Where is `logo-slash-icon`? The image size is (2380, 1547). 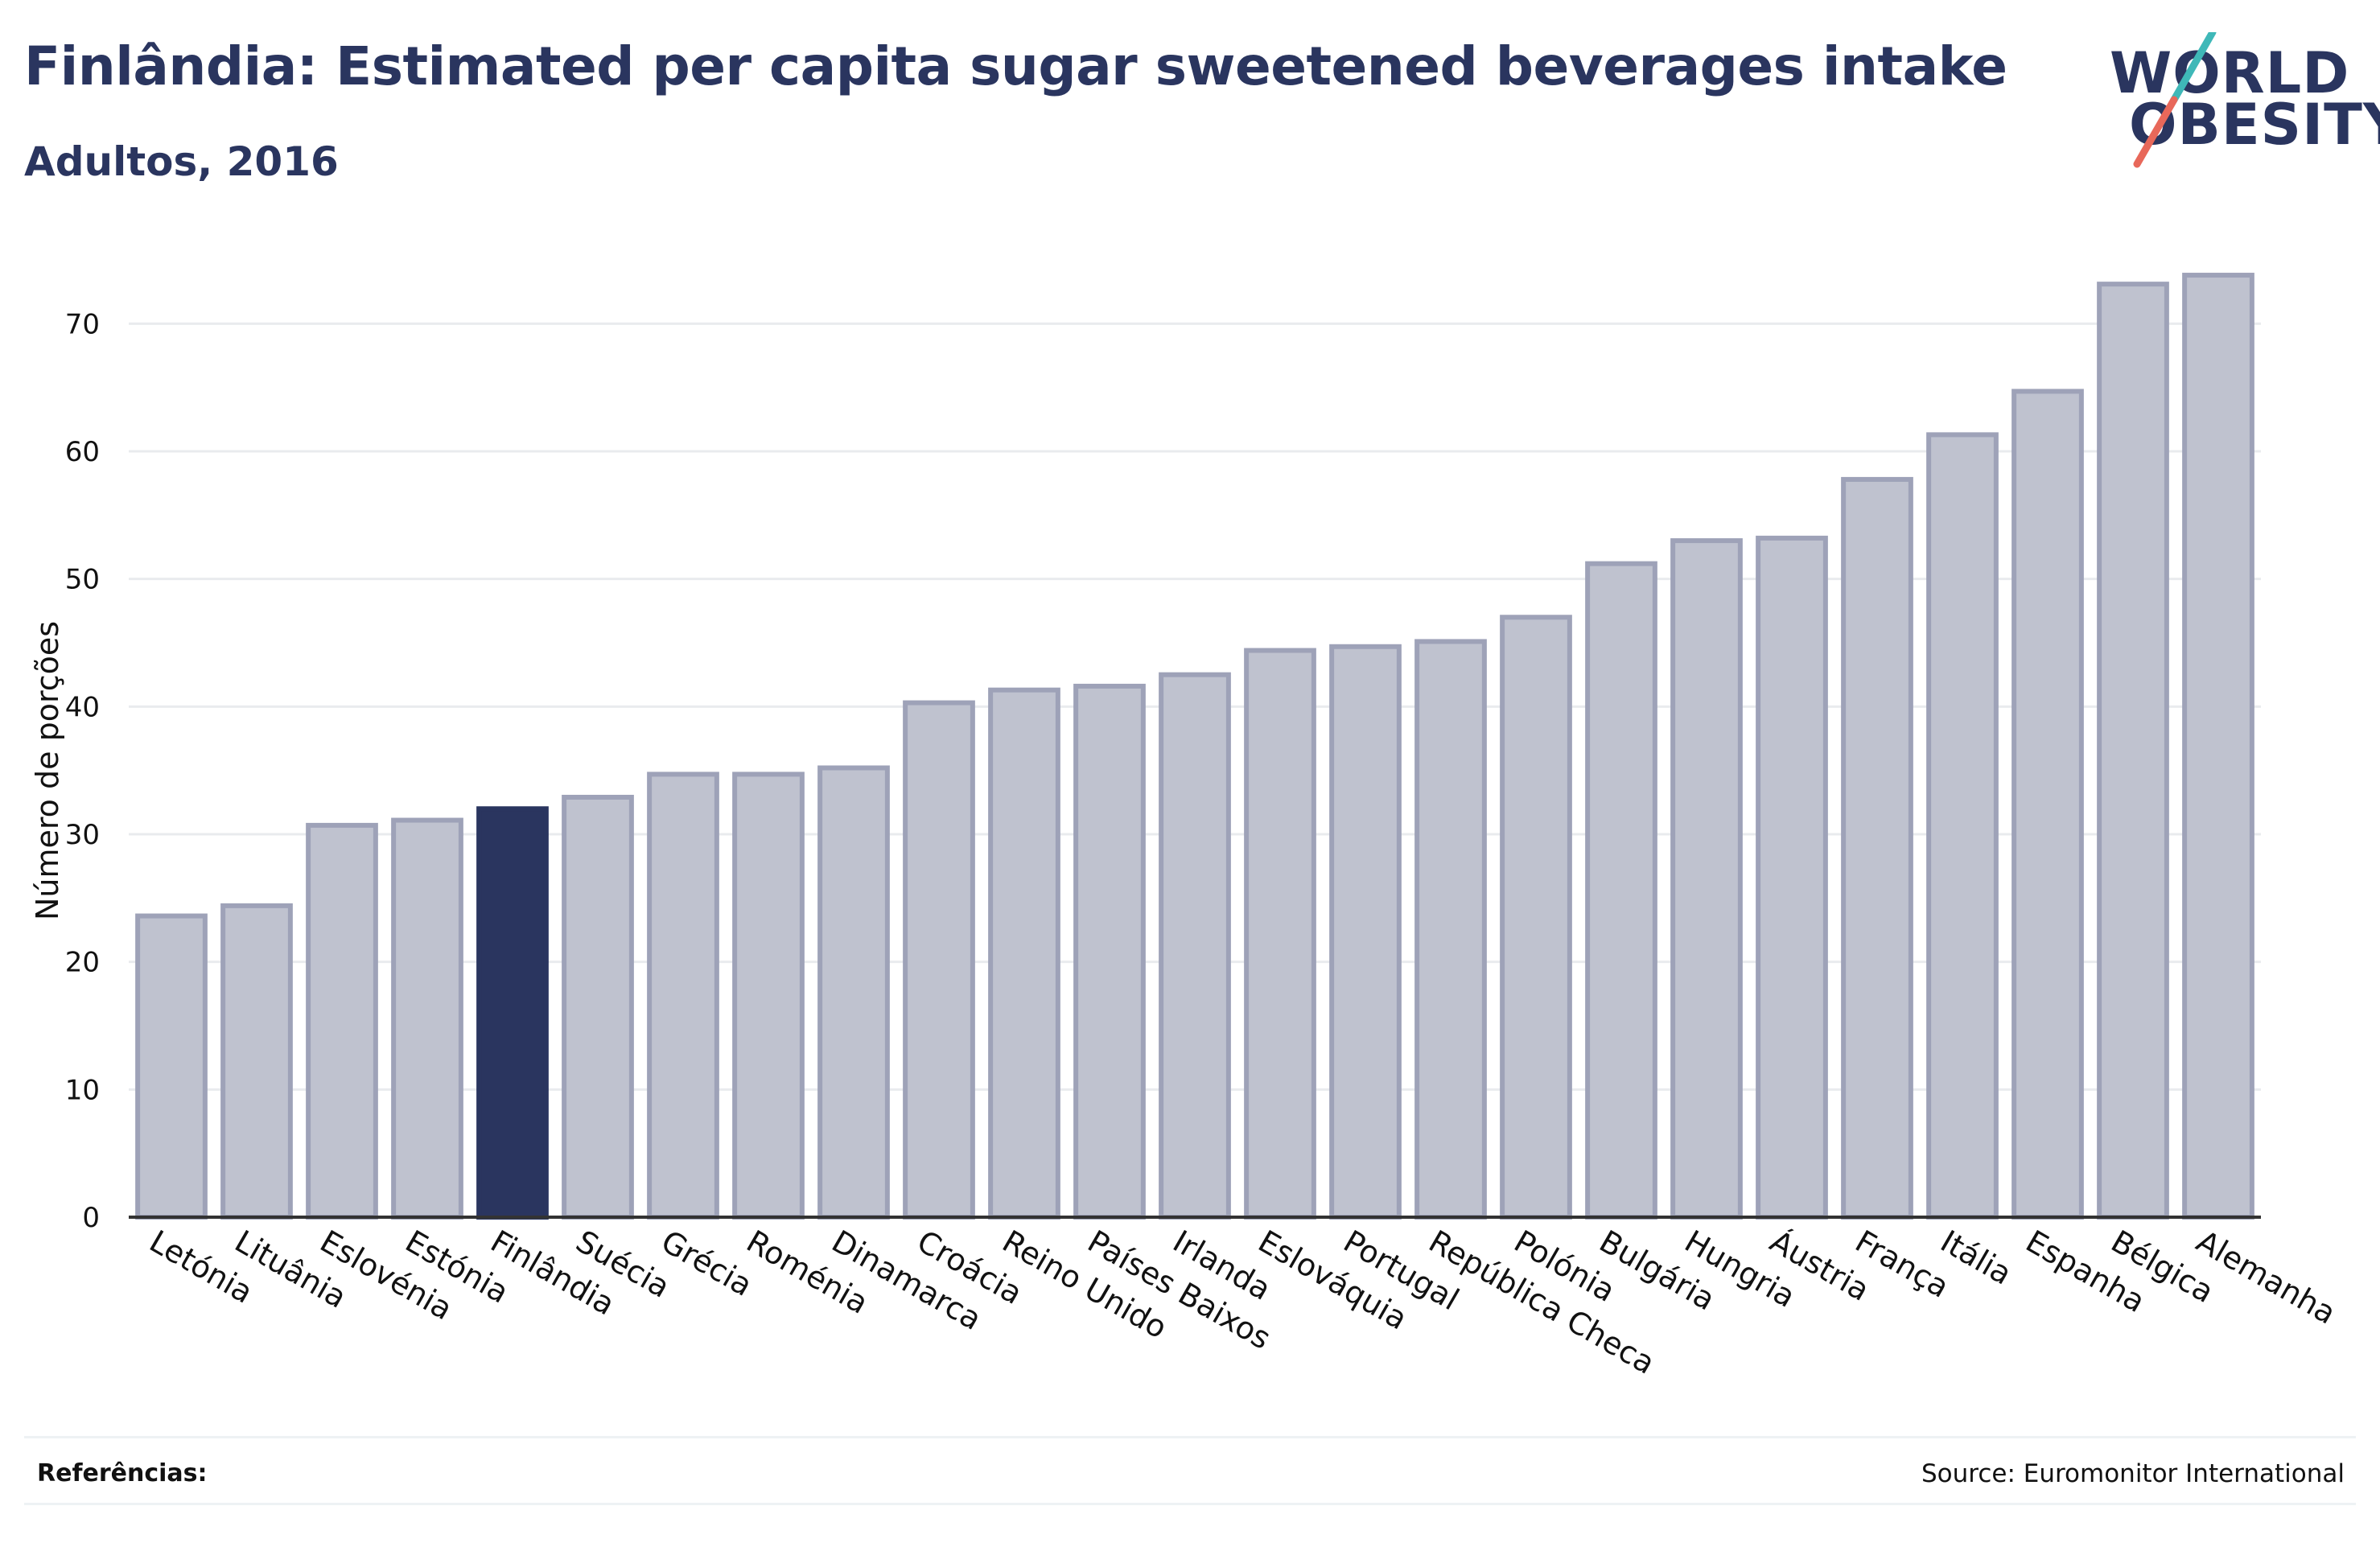
logo-slash-icon is located at coordinates (2175, 100).